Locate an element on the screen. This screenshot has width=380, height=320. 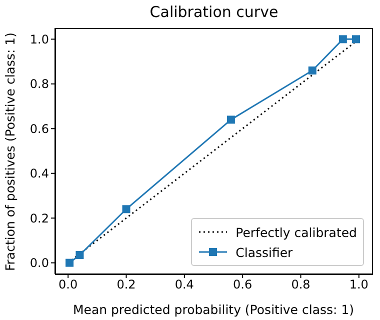
x-tick-label: 0.8 is located at coordinates (300, 285).